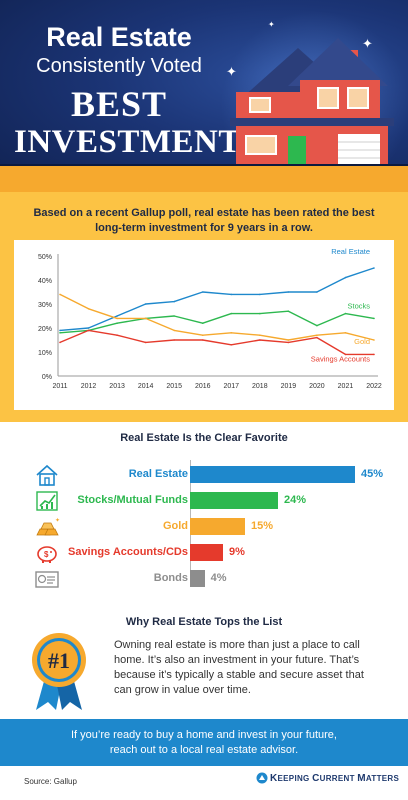  I want to click on y-tick-label: 30%, so click(45, 305).